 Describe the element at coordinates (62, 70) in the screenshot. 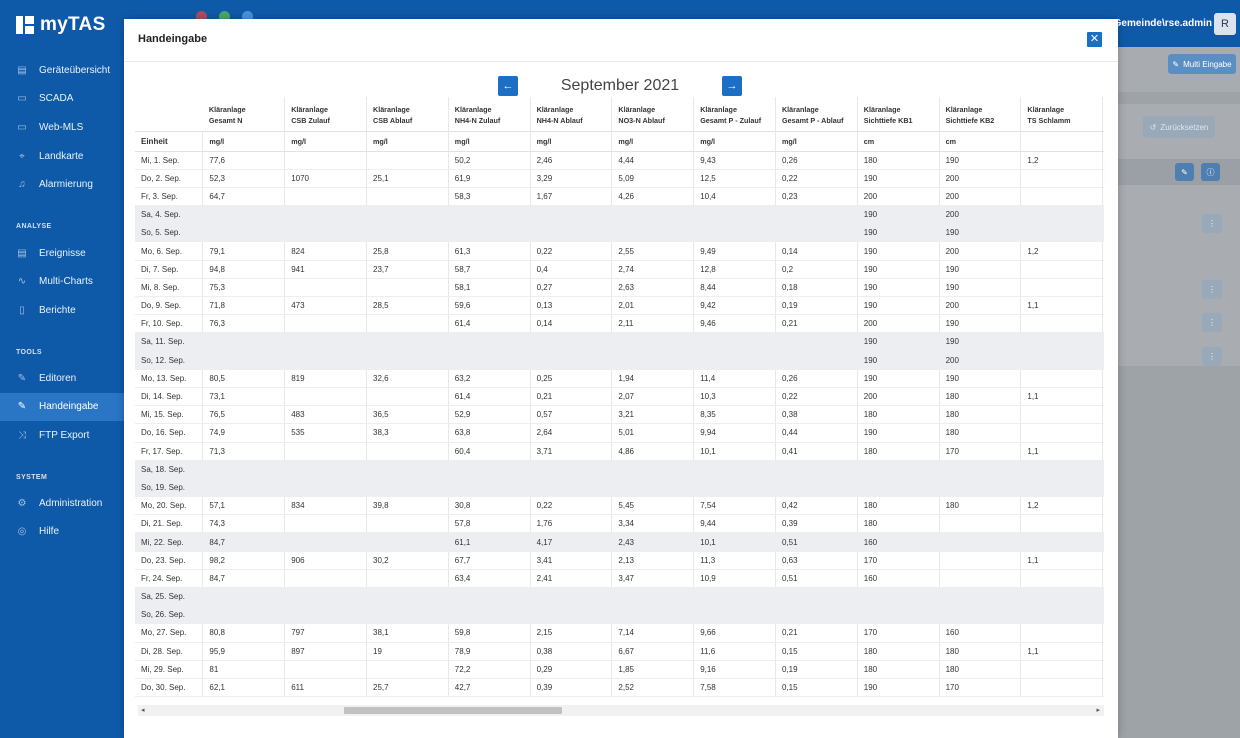

I see `sidebar-item-geräteübersicht: ▤ Geräteübersicht` at that location.